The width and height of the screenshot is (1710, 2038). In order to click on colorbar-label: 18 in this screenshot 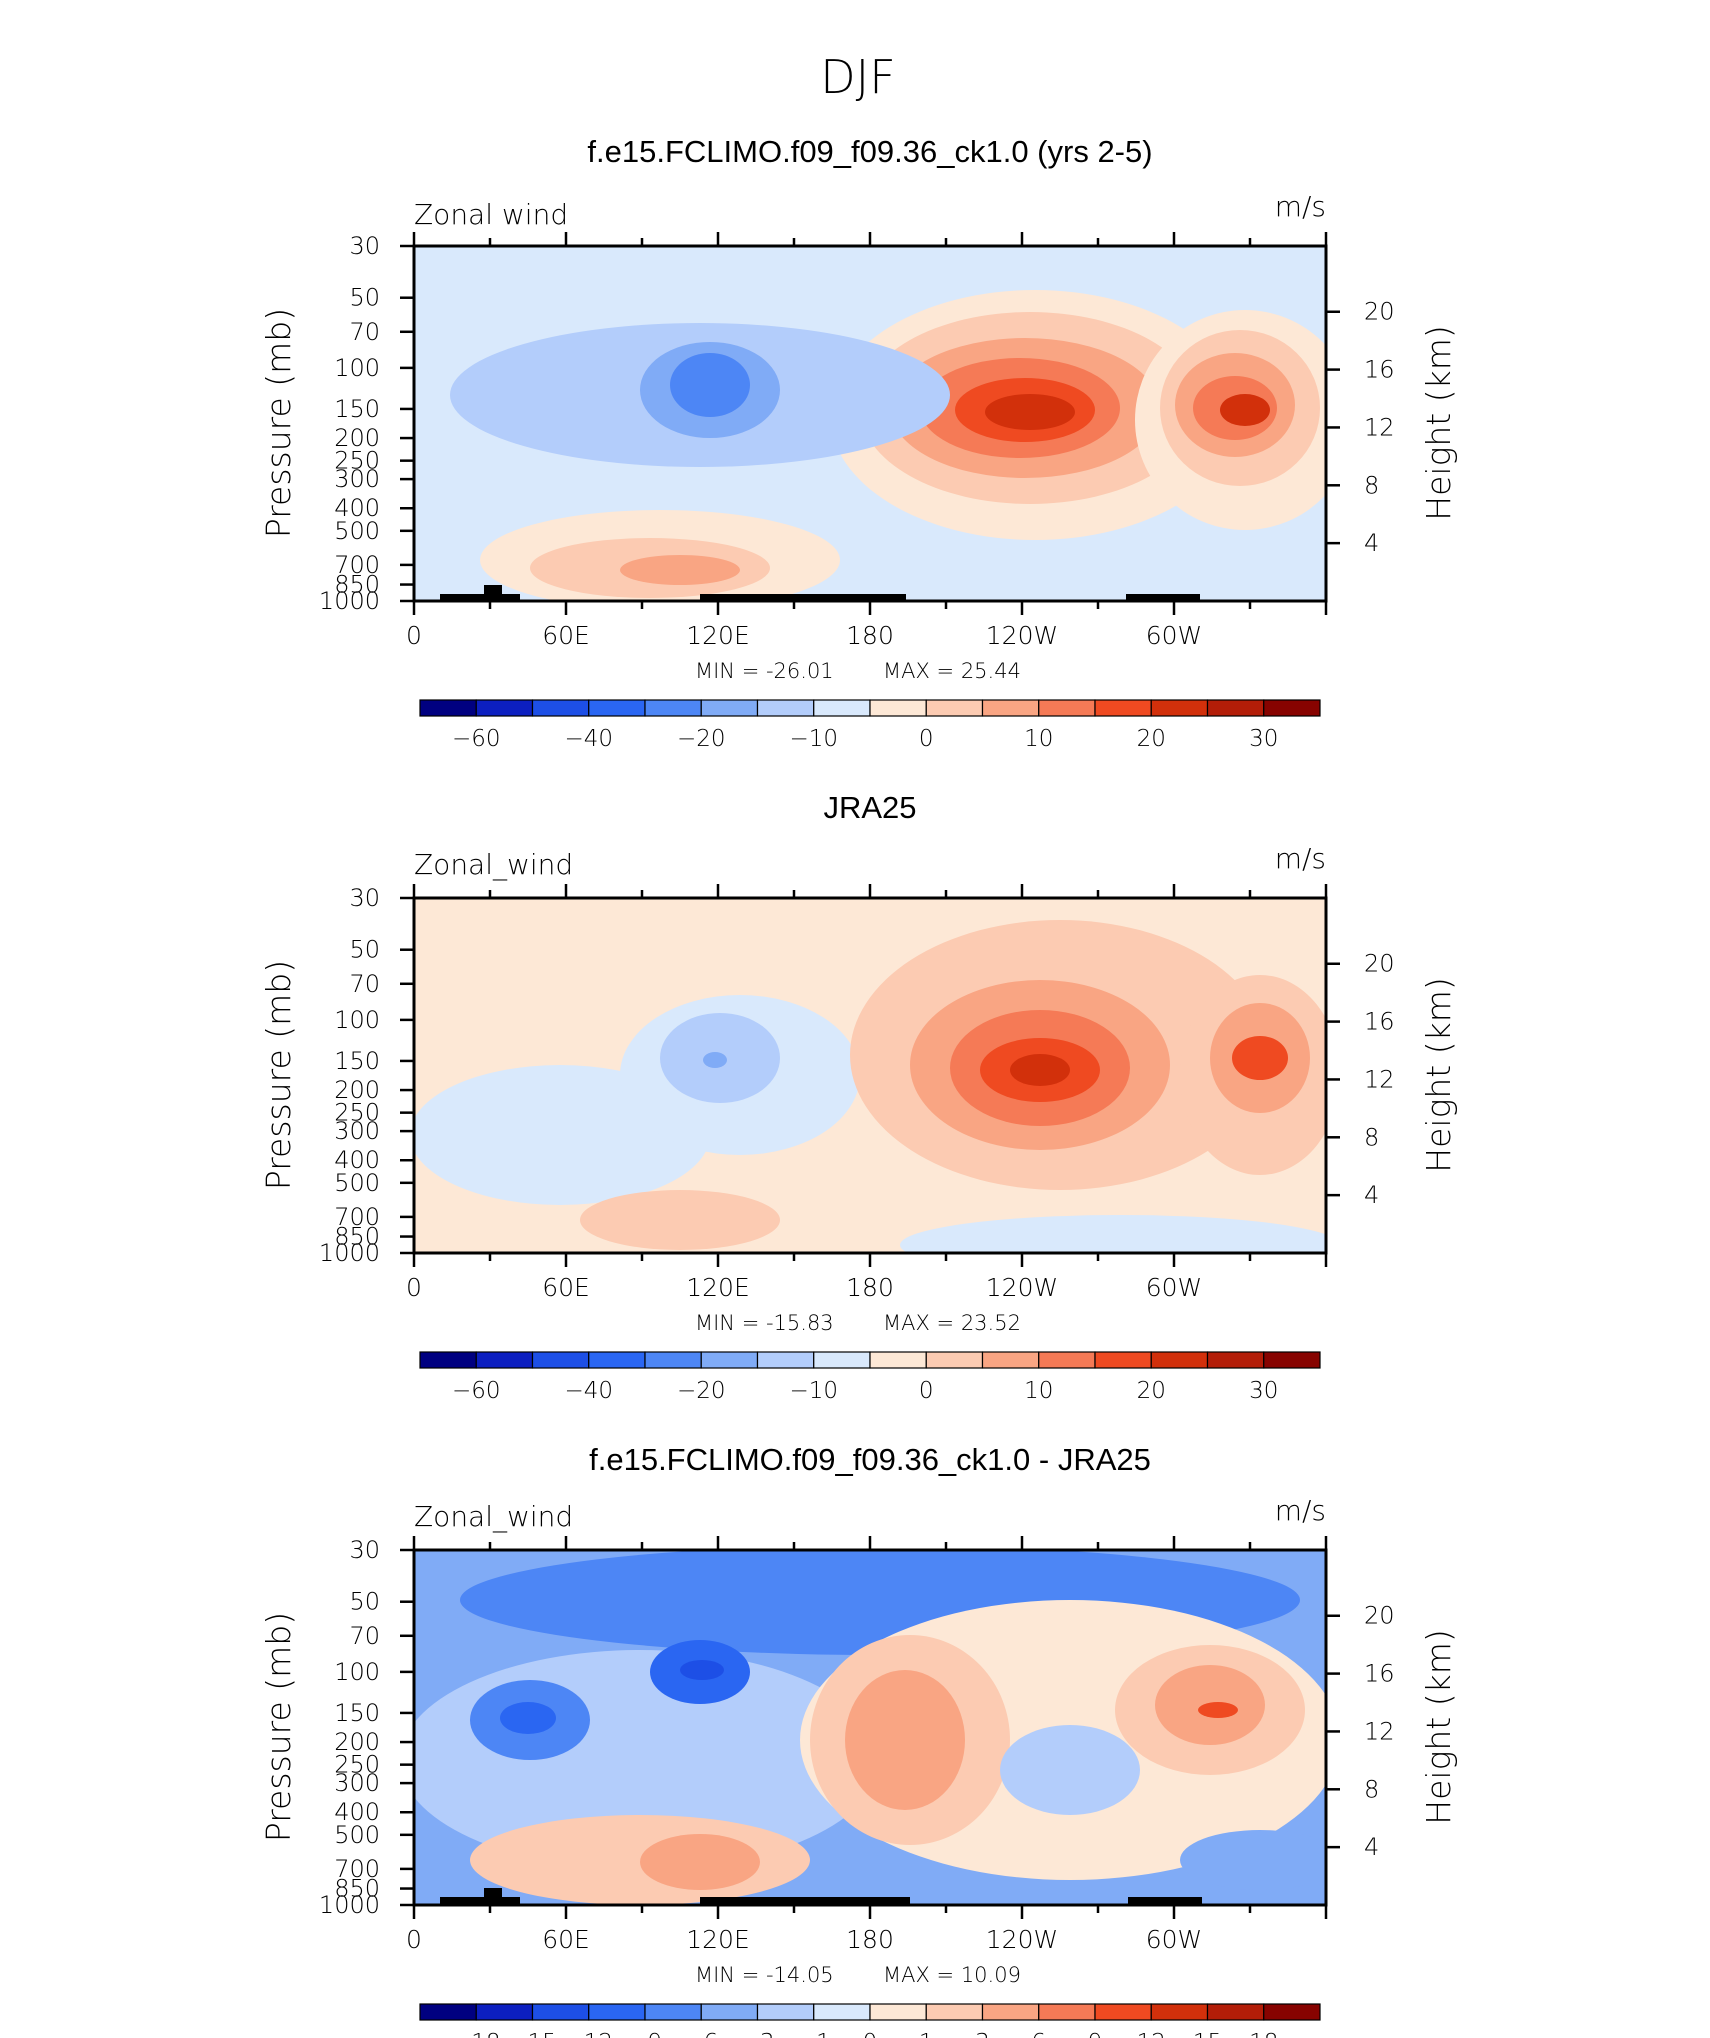, I will do `click(1263, 2034)`.